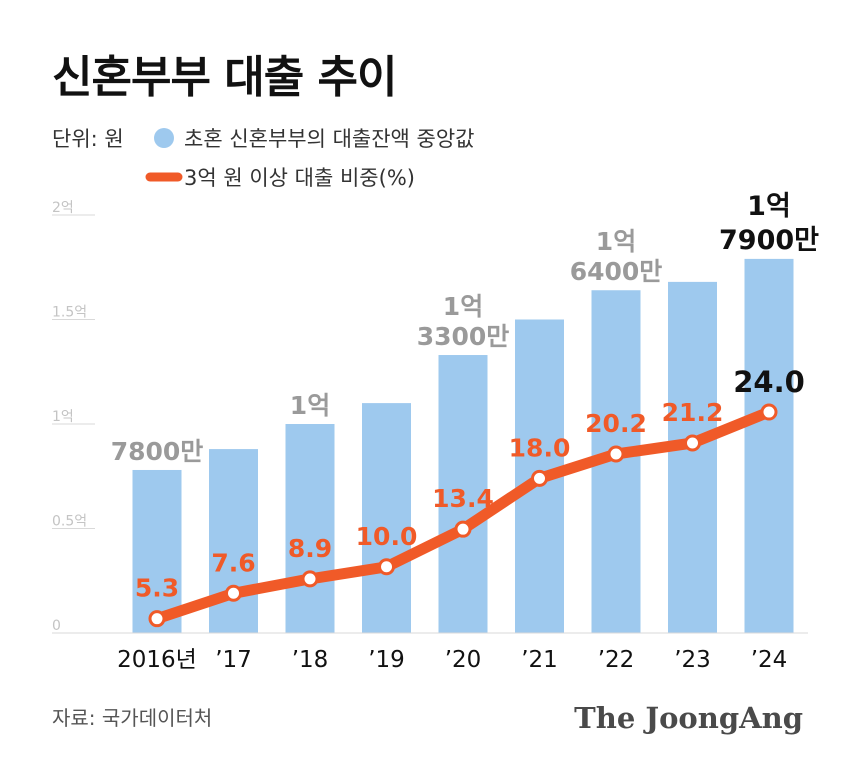  Describe the element at coordinates (310, 405) in the screenshot. I see `bar-data-label: 1억` at that location.